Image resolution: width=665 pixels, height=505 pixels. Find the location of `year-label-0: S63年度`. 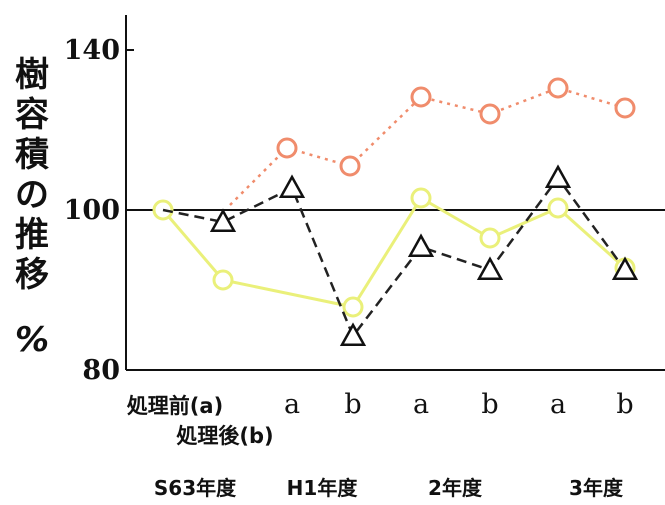

year-label-0: S63年度 is located at coordinates (195, 488).